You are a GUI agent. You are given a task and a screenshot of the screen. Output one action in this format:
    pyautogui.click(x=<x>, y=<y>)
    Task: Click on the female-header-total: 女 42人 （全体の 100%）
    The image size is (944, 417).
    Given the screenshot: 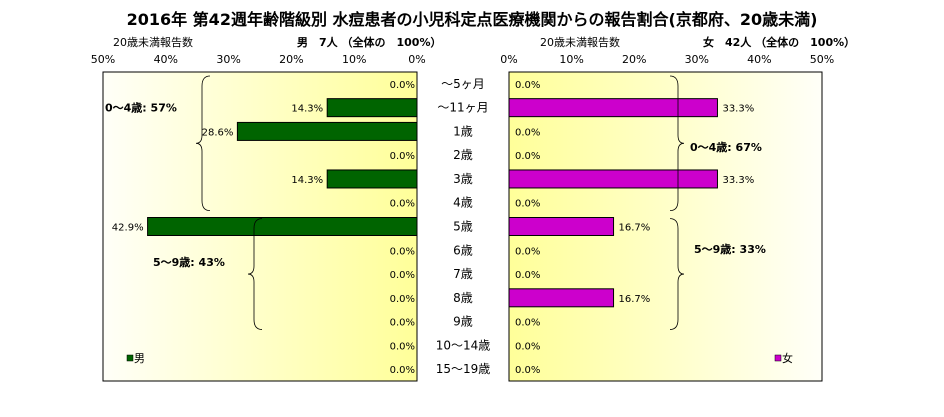 What is the action you would take?
    pyautogui.click(x=779, y=42)
    